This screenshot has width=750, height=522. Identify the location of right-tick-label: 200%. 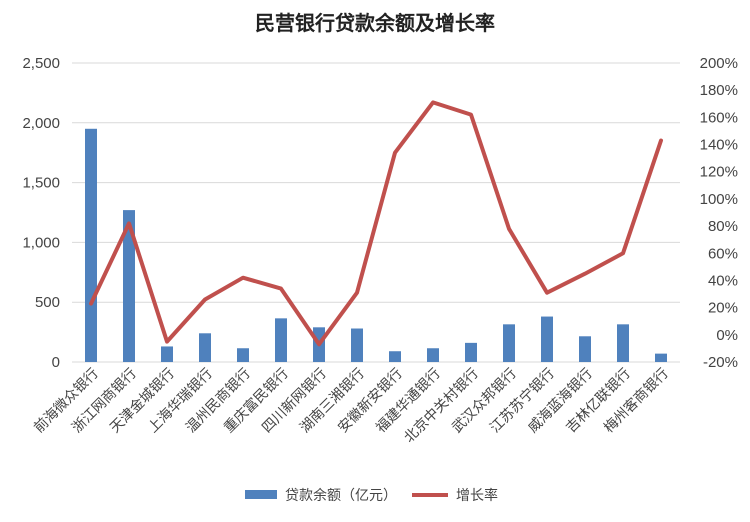
(719, 63).